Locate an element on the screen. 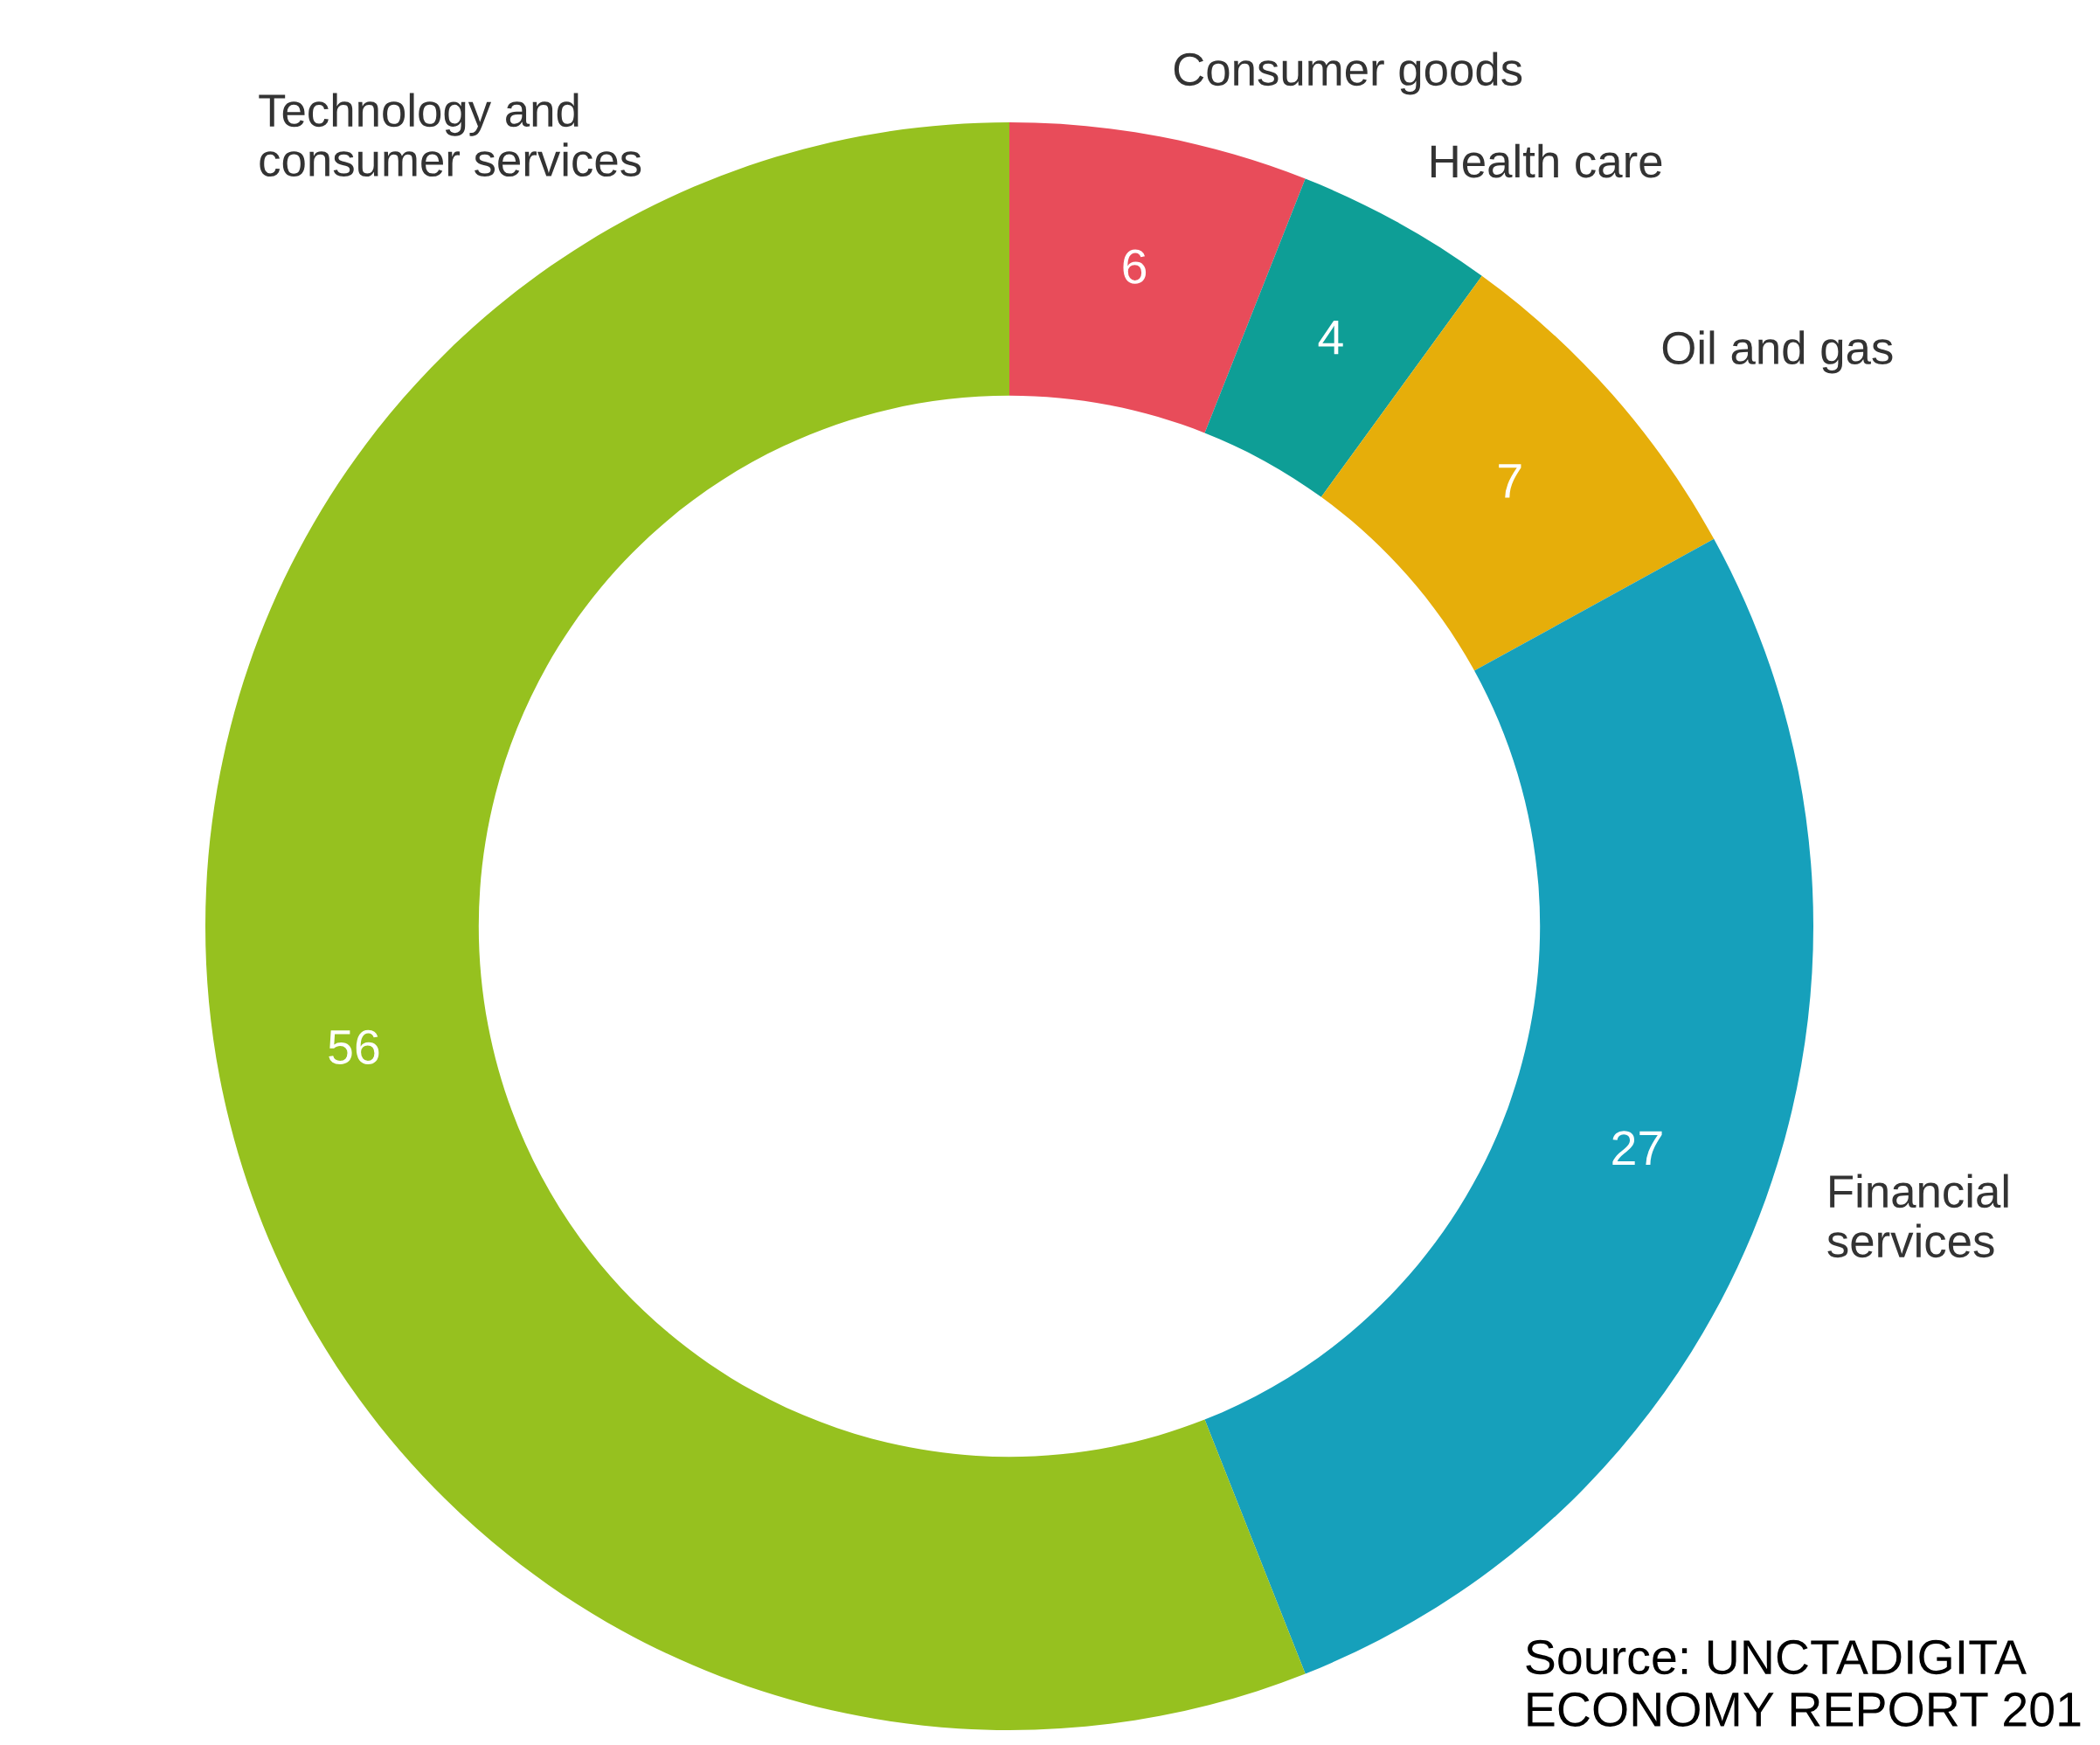 Image resolution: width=2100 pixels, height=1745 pixels. data-label: 27 is located at coordinates (1637, 1148).